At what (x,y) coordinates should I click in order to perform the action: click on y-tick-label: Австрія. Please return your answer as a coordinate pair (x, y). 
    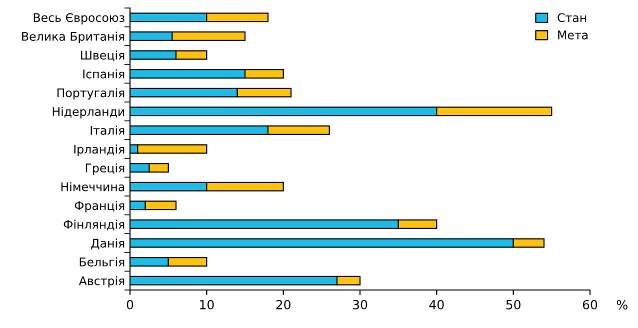
    Looking at the image, I should click on (101, 282).